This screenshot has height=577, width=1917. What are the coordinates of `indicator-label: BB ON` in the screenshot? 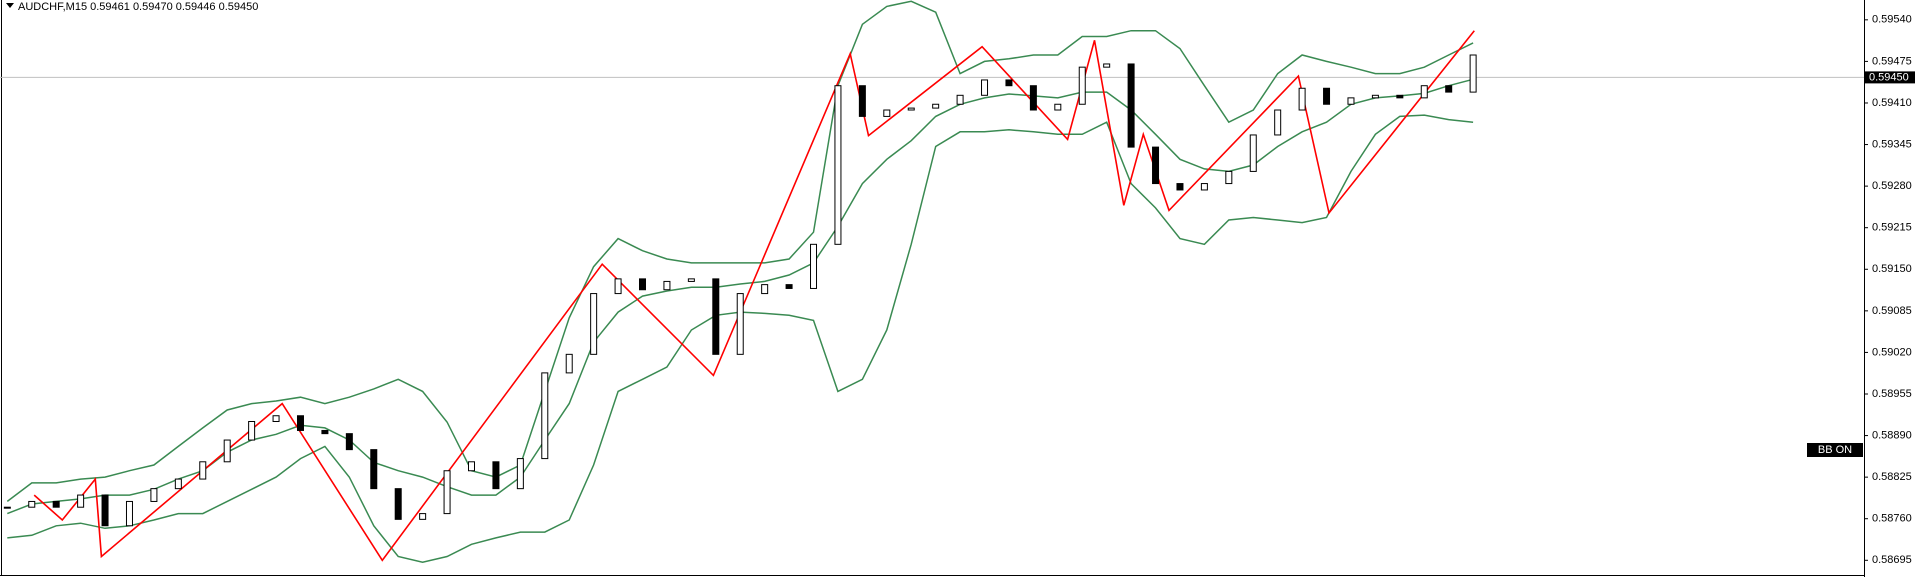 It's located at (1835, 450).